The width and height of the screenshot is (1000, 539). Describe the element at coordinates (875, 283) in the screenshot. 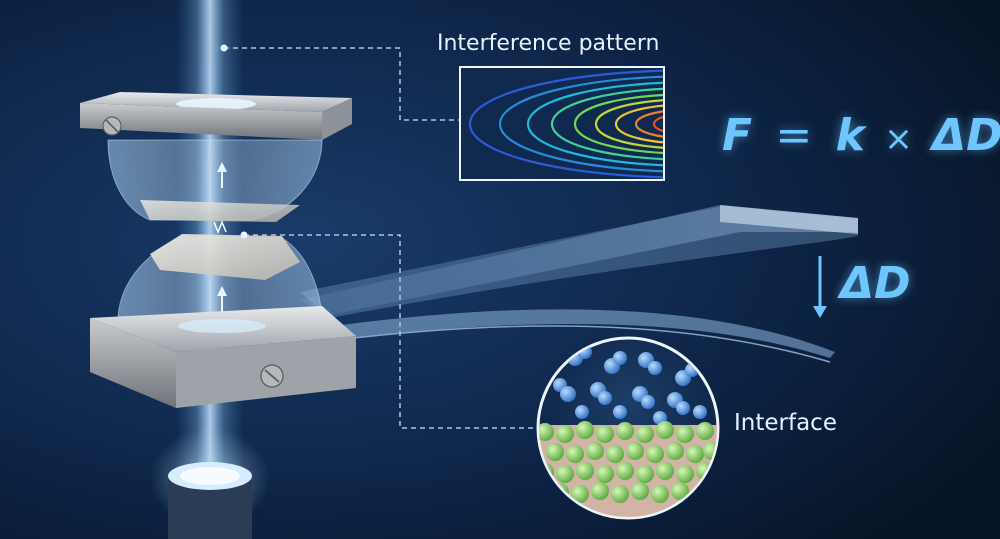

I see `deflection-label: ΔD` at that location.